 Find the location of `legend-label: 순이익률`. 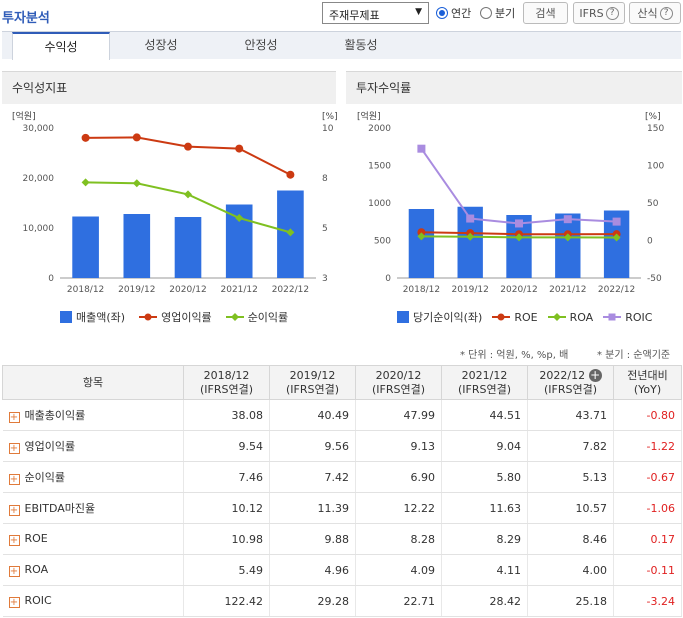

legend-label: 순이익률 is located at coordinates (268, 317).